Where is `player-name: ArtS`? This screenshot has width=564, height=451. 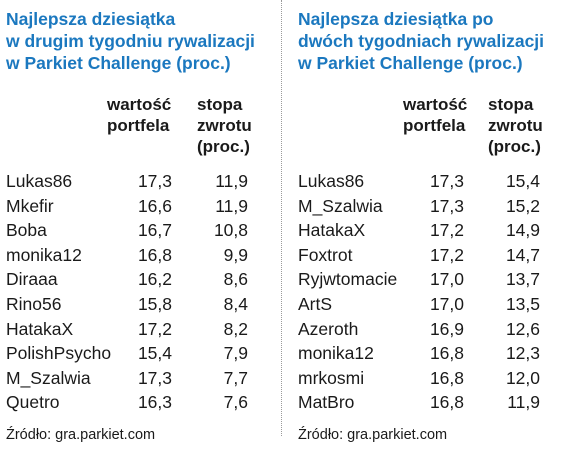
player-name: ArtS is located at coordinates (315, 303).